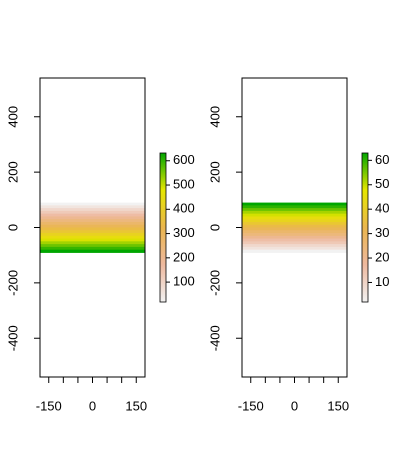 This screenshot has width=404, height=475. I want to click on colorbar-tick-label: 50, so click(382, 183).